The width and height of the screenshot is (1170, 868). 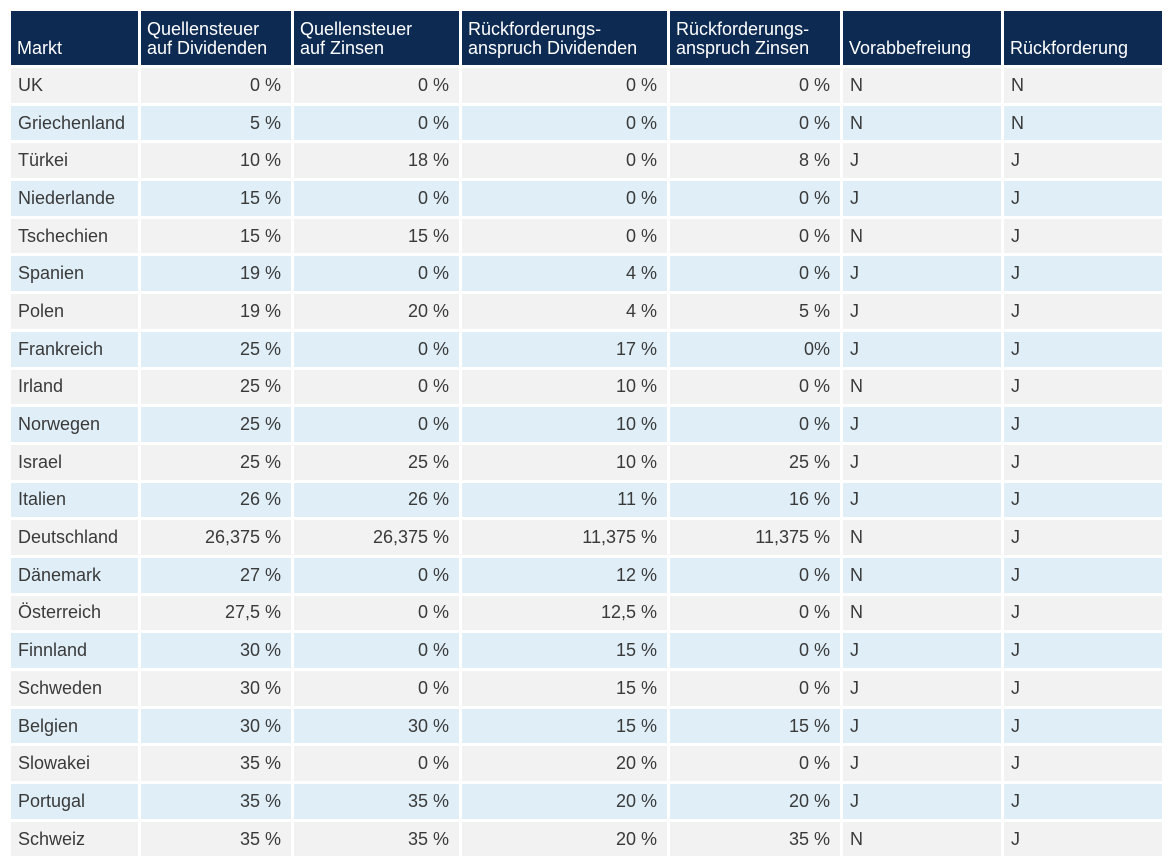 I want to click on cell-quellensteuer-zinsen: 15 %, so click(x=376, y=236).